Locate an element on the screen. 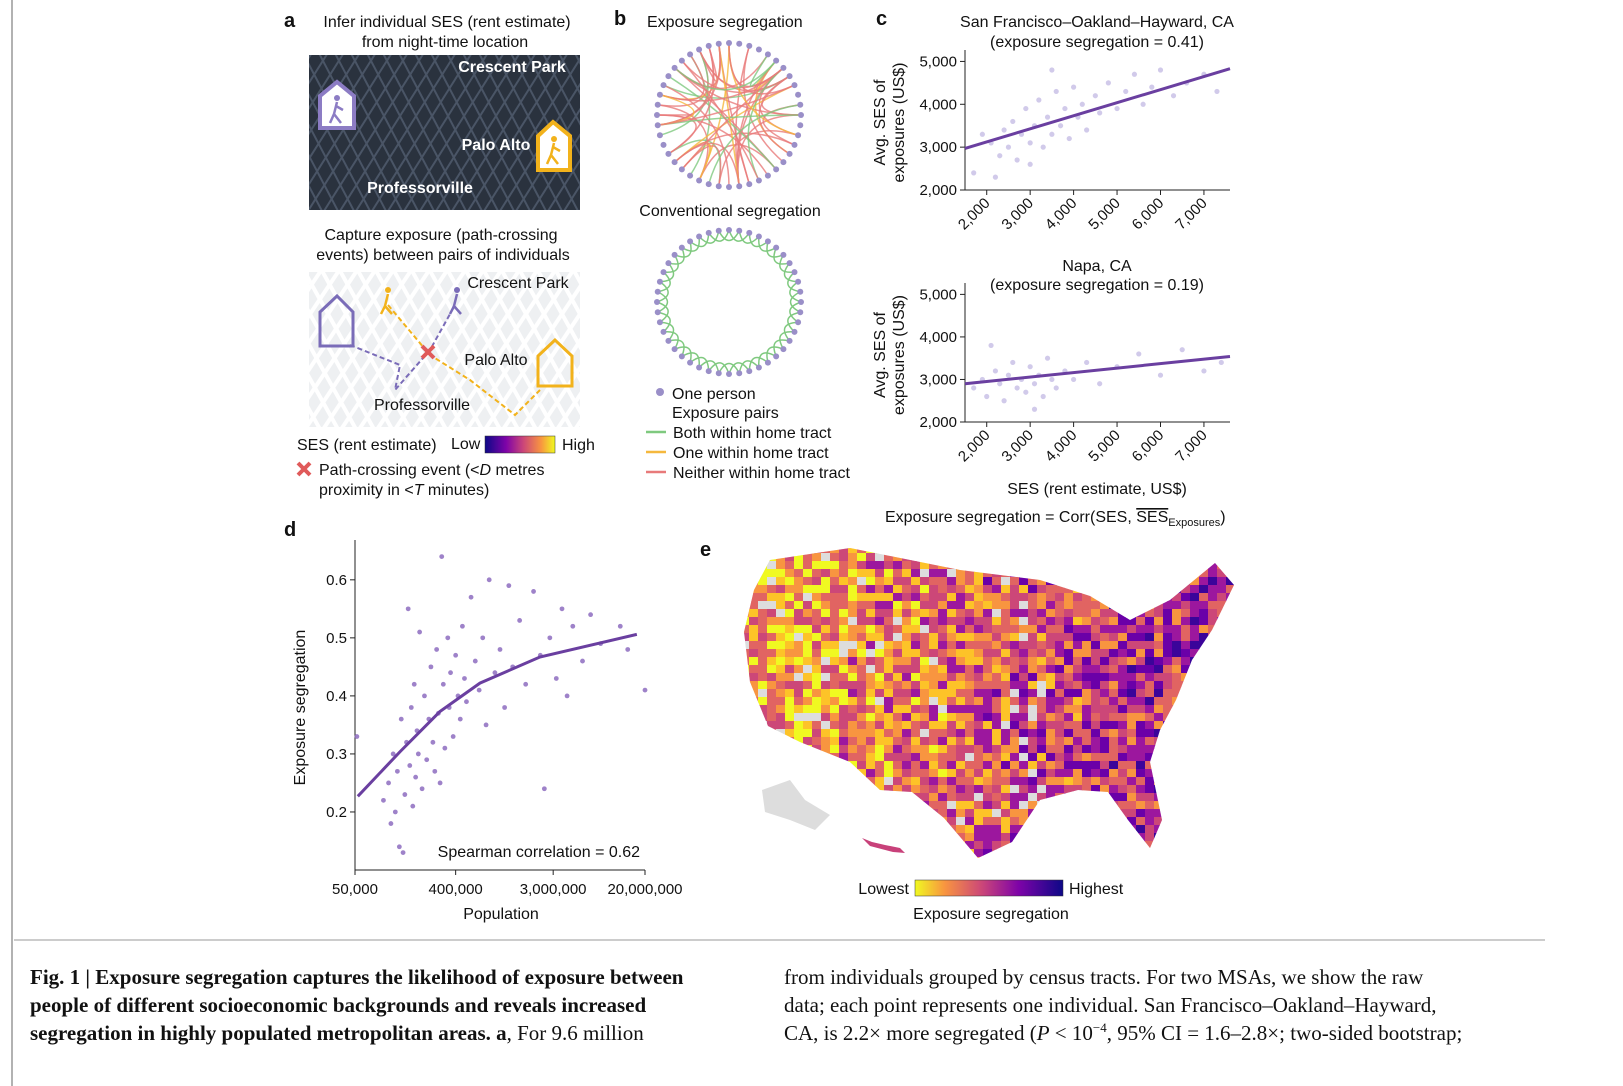 The height and width of the screenshot is (1086, 1623). panel-label: a is located at coordinates (290, 21).